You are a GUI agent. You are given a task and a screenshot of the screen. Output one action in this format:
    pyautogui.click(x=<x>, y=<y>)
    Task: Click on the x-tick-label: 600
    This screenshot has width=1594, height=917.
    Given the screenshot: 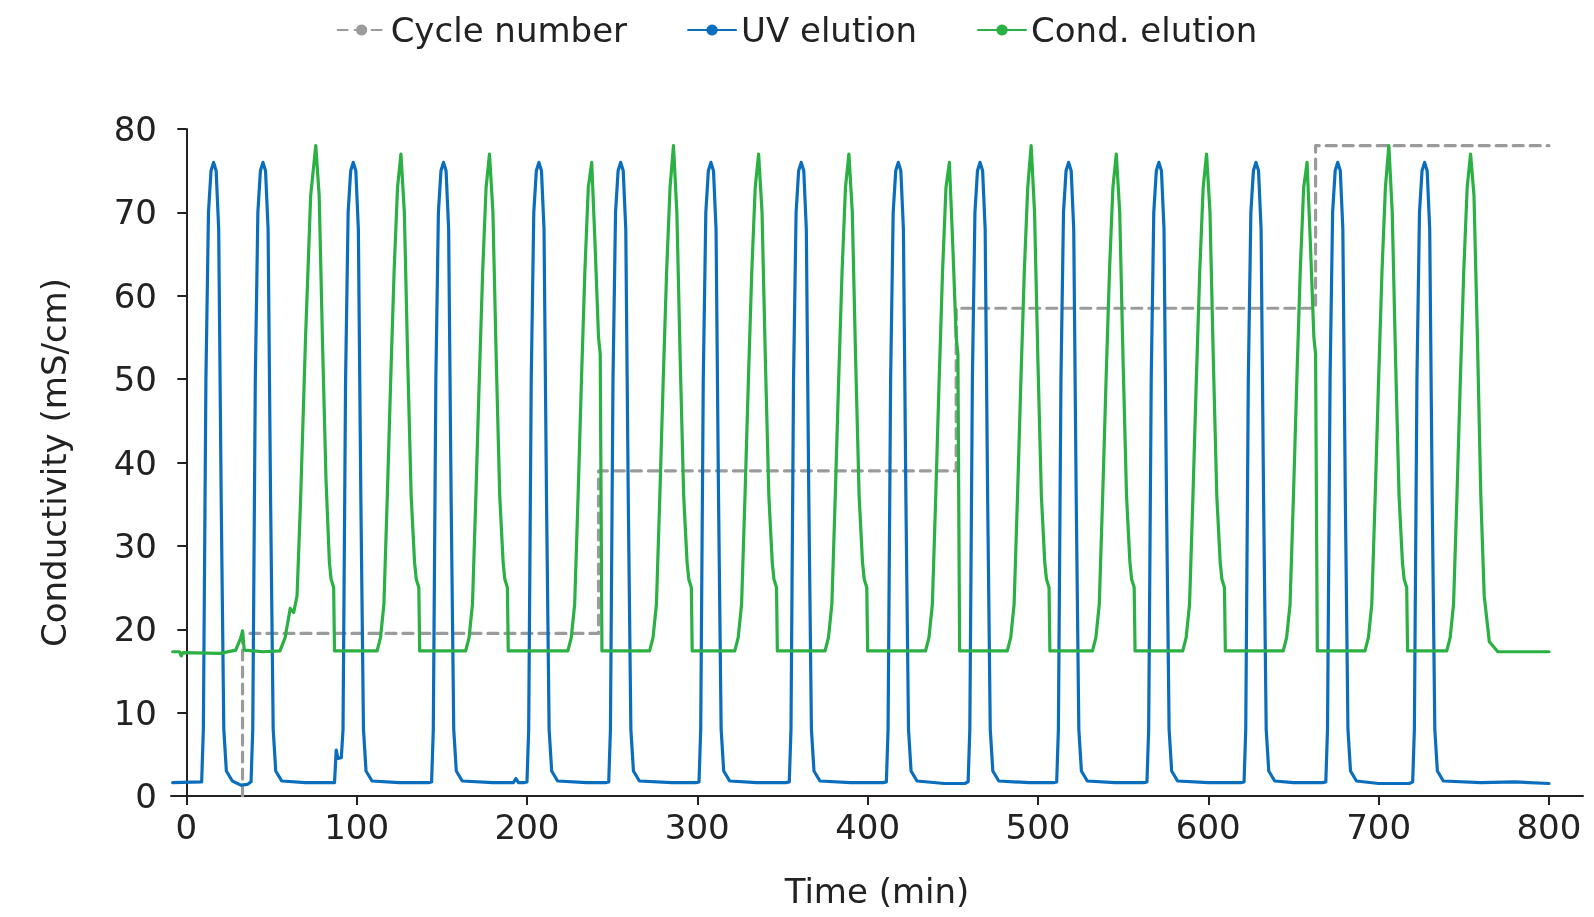 What is the action you would take?
    pyautogui.click(x=1208, y=827)
    